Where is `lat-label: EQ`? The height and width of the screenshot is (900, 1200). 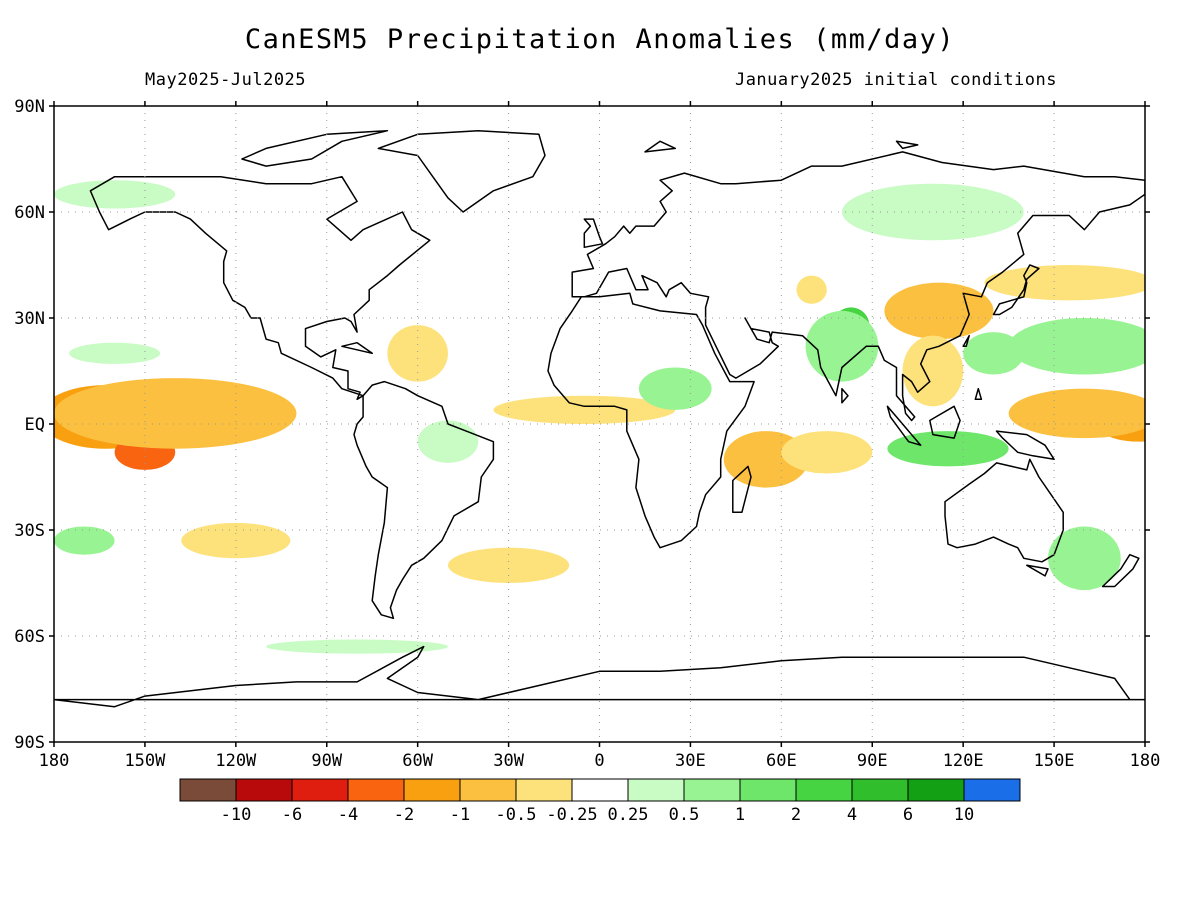
lat-label: EQ is located at coordinates (35, 425).